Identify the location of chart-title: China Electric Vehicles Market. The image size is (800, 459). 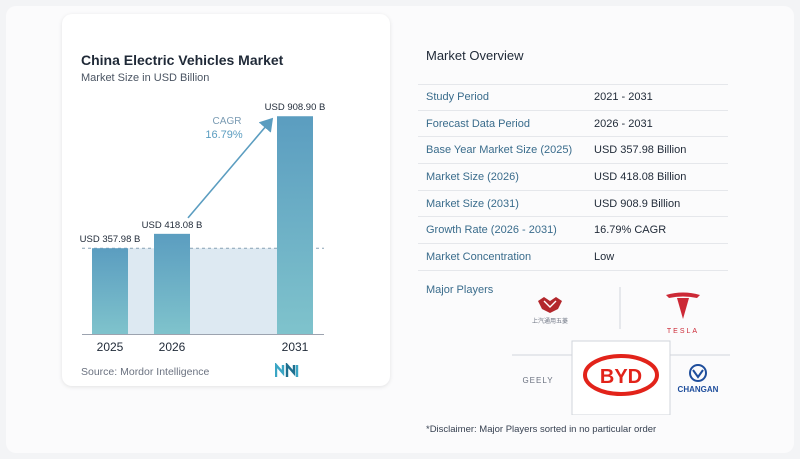
(182, 60).